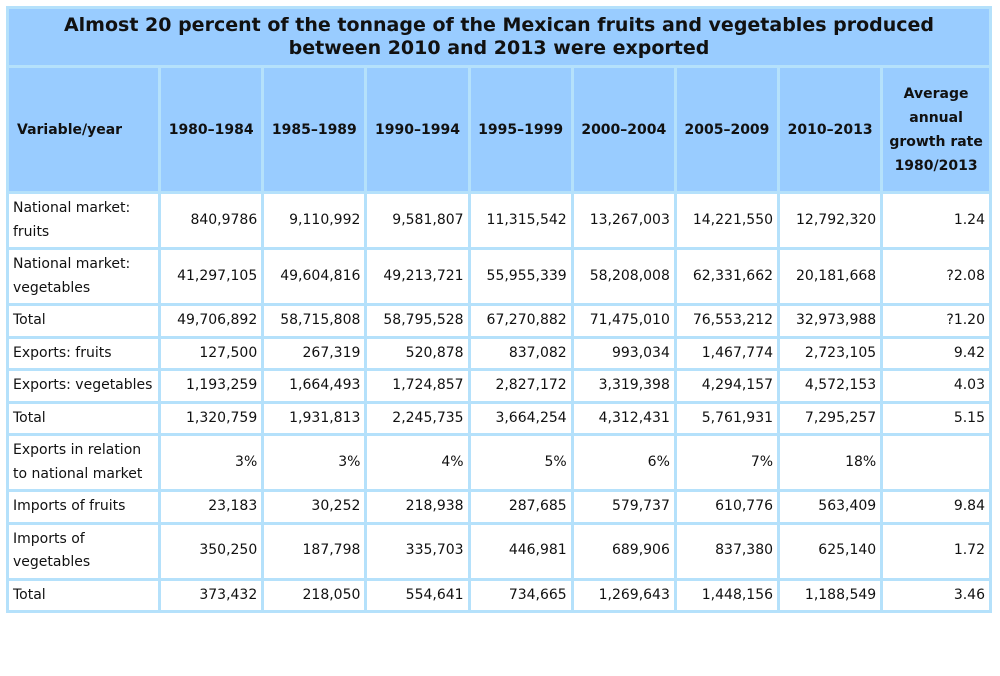 The image size is (1000, 676). I want to click on table-cell: 5.15, so click(936, 418).